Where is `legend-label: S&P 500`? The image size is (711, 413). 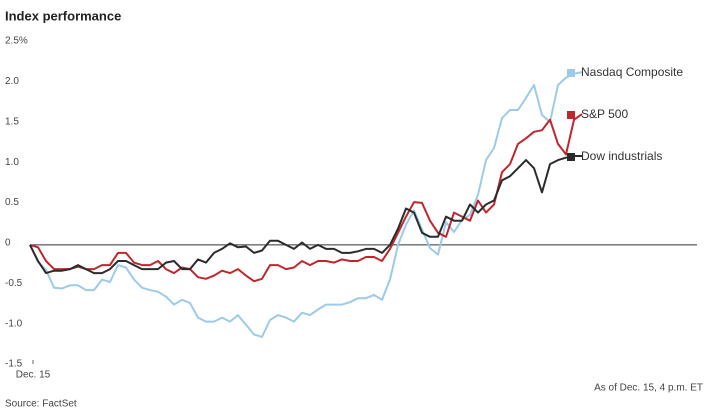 legend-label: S&P 500 is located at coordinates (604, 114).